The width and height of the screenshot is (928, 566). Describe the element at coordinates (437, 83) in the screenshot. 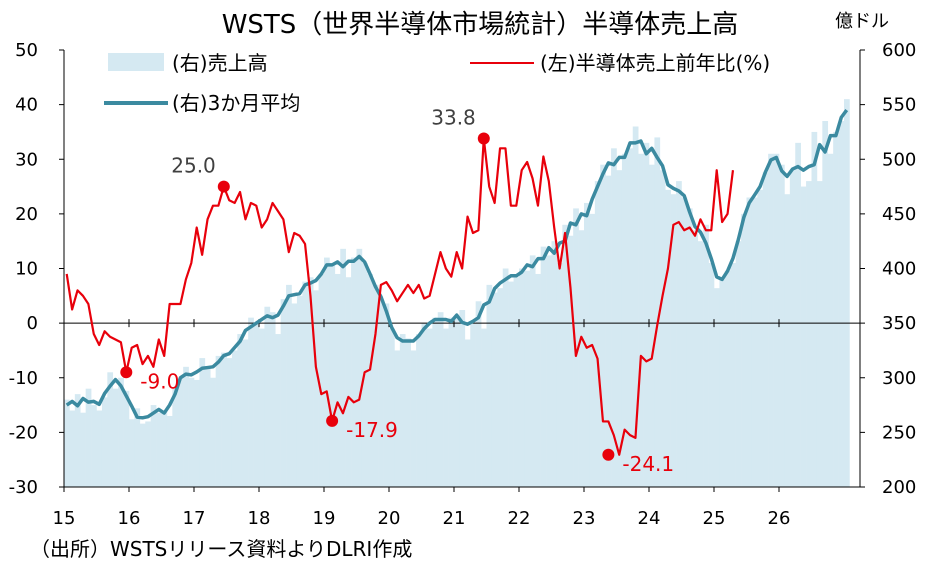

I see `legend: (右)売上高 (右)3か月平均 (左)半導体売上前年比(%)` at that location.